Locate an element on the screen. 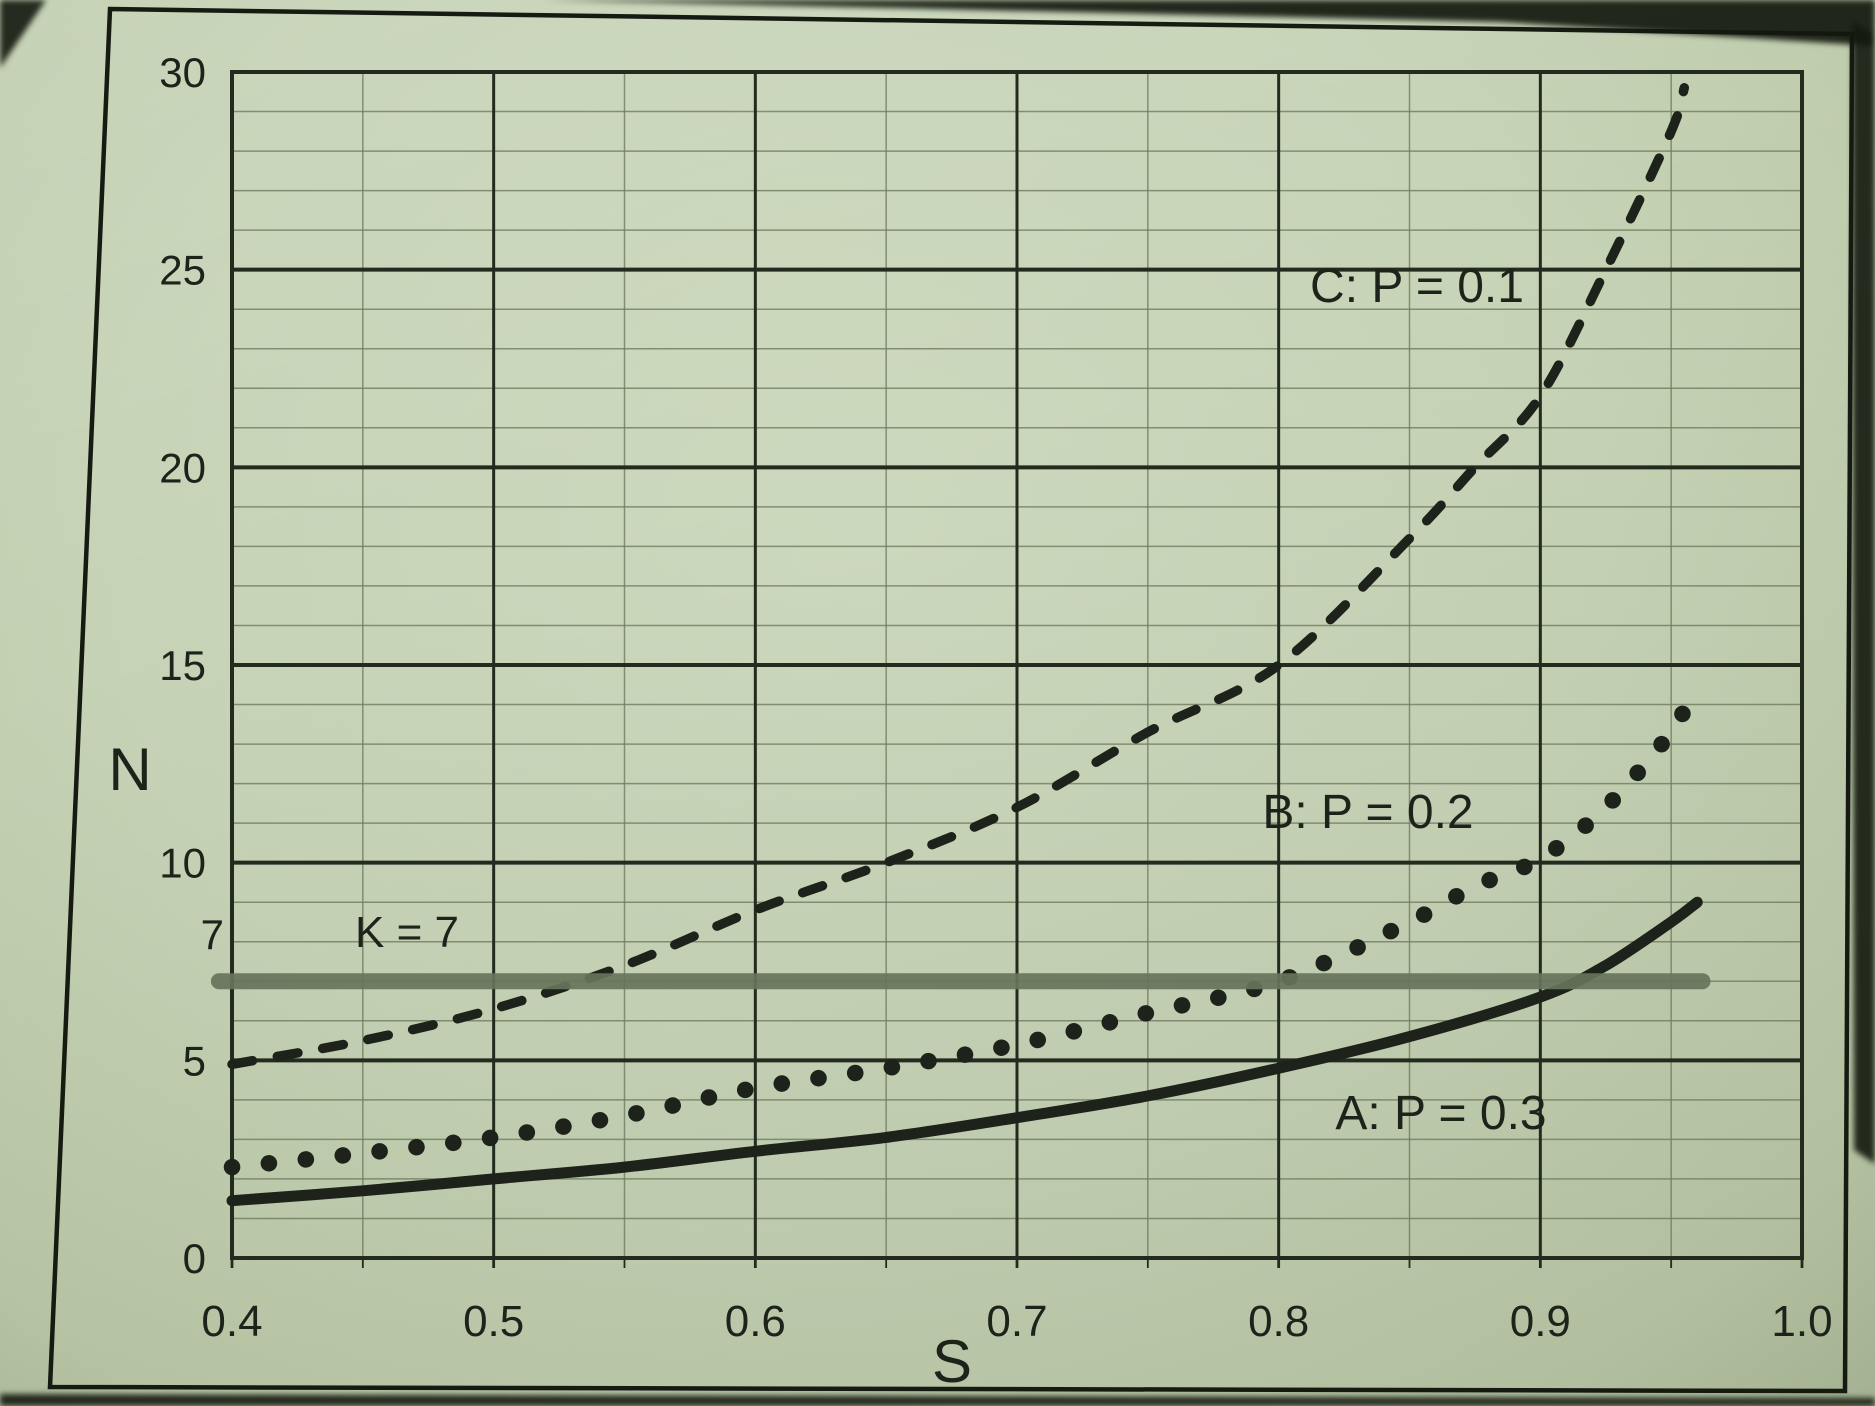  curve-c-label: C: P = 0.1 is located at coordinates (1417, 286).